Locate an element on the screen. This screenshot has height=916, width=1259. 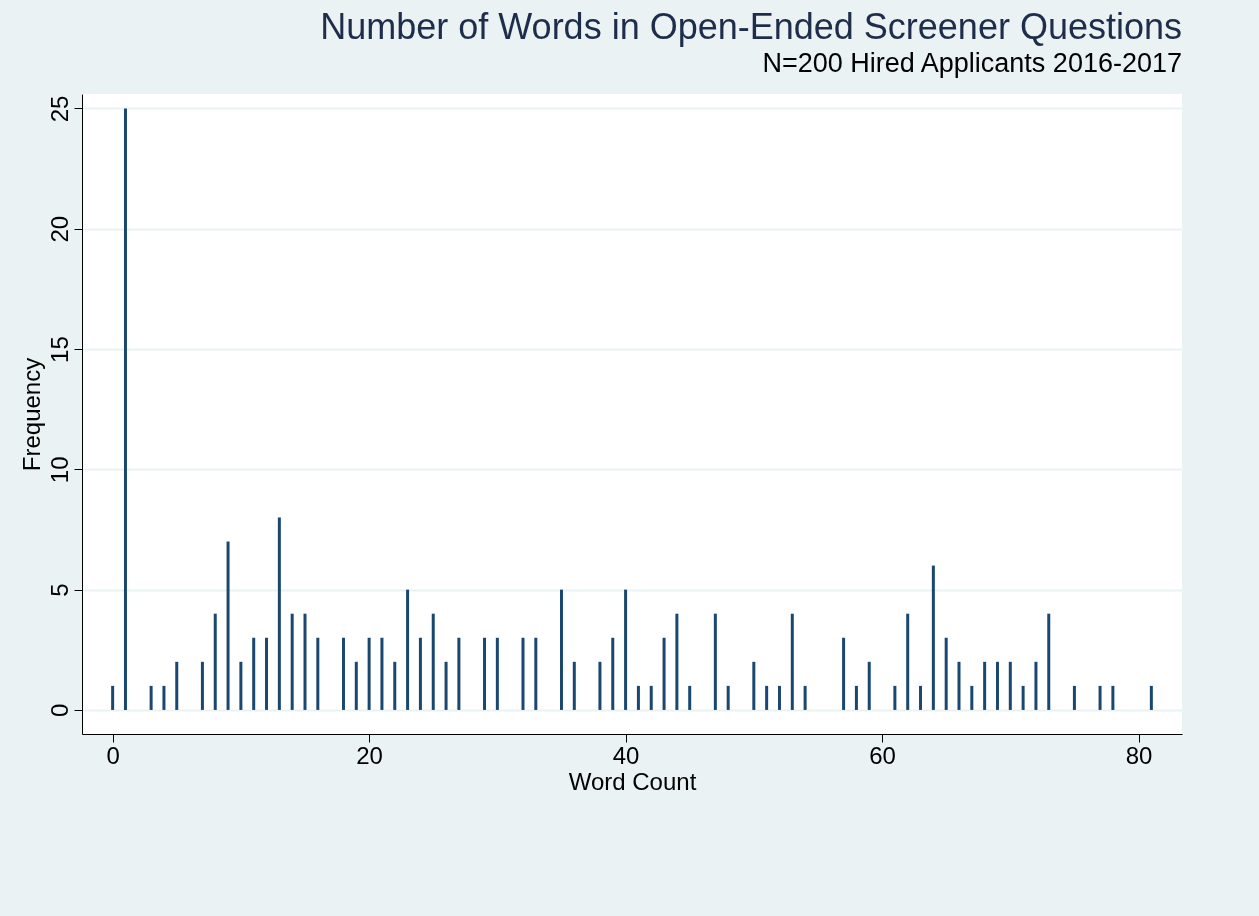
y-tick-label: 5 is located at coordinates (59, 590).